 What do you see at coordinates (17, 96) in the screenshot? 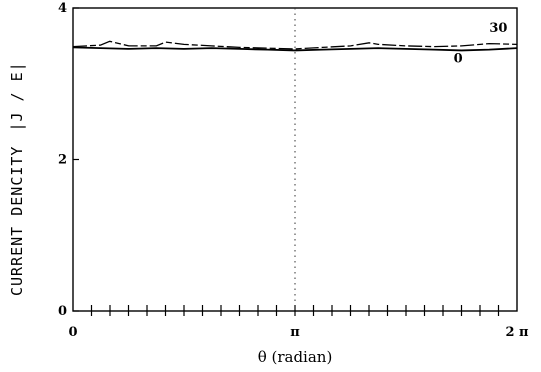
I see `y-axis-unit-text: |J / E|` at bounding box center [17, 96].